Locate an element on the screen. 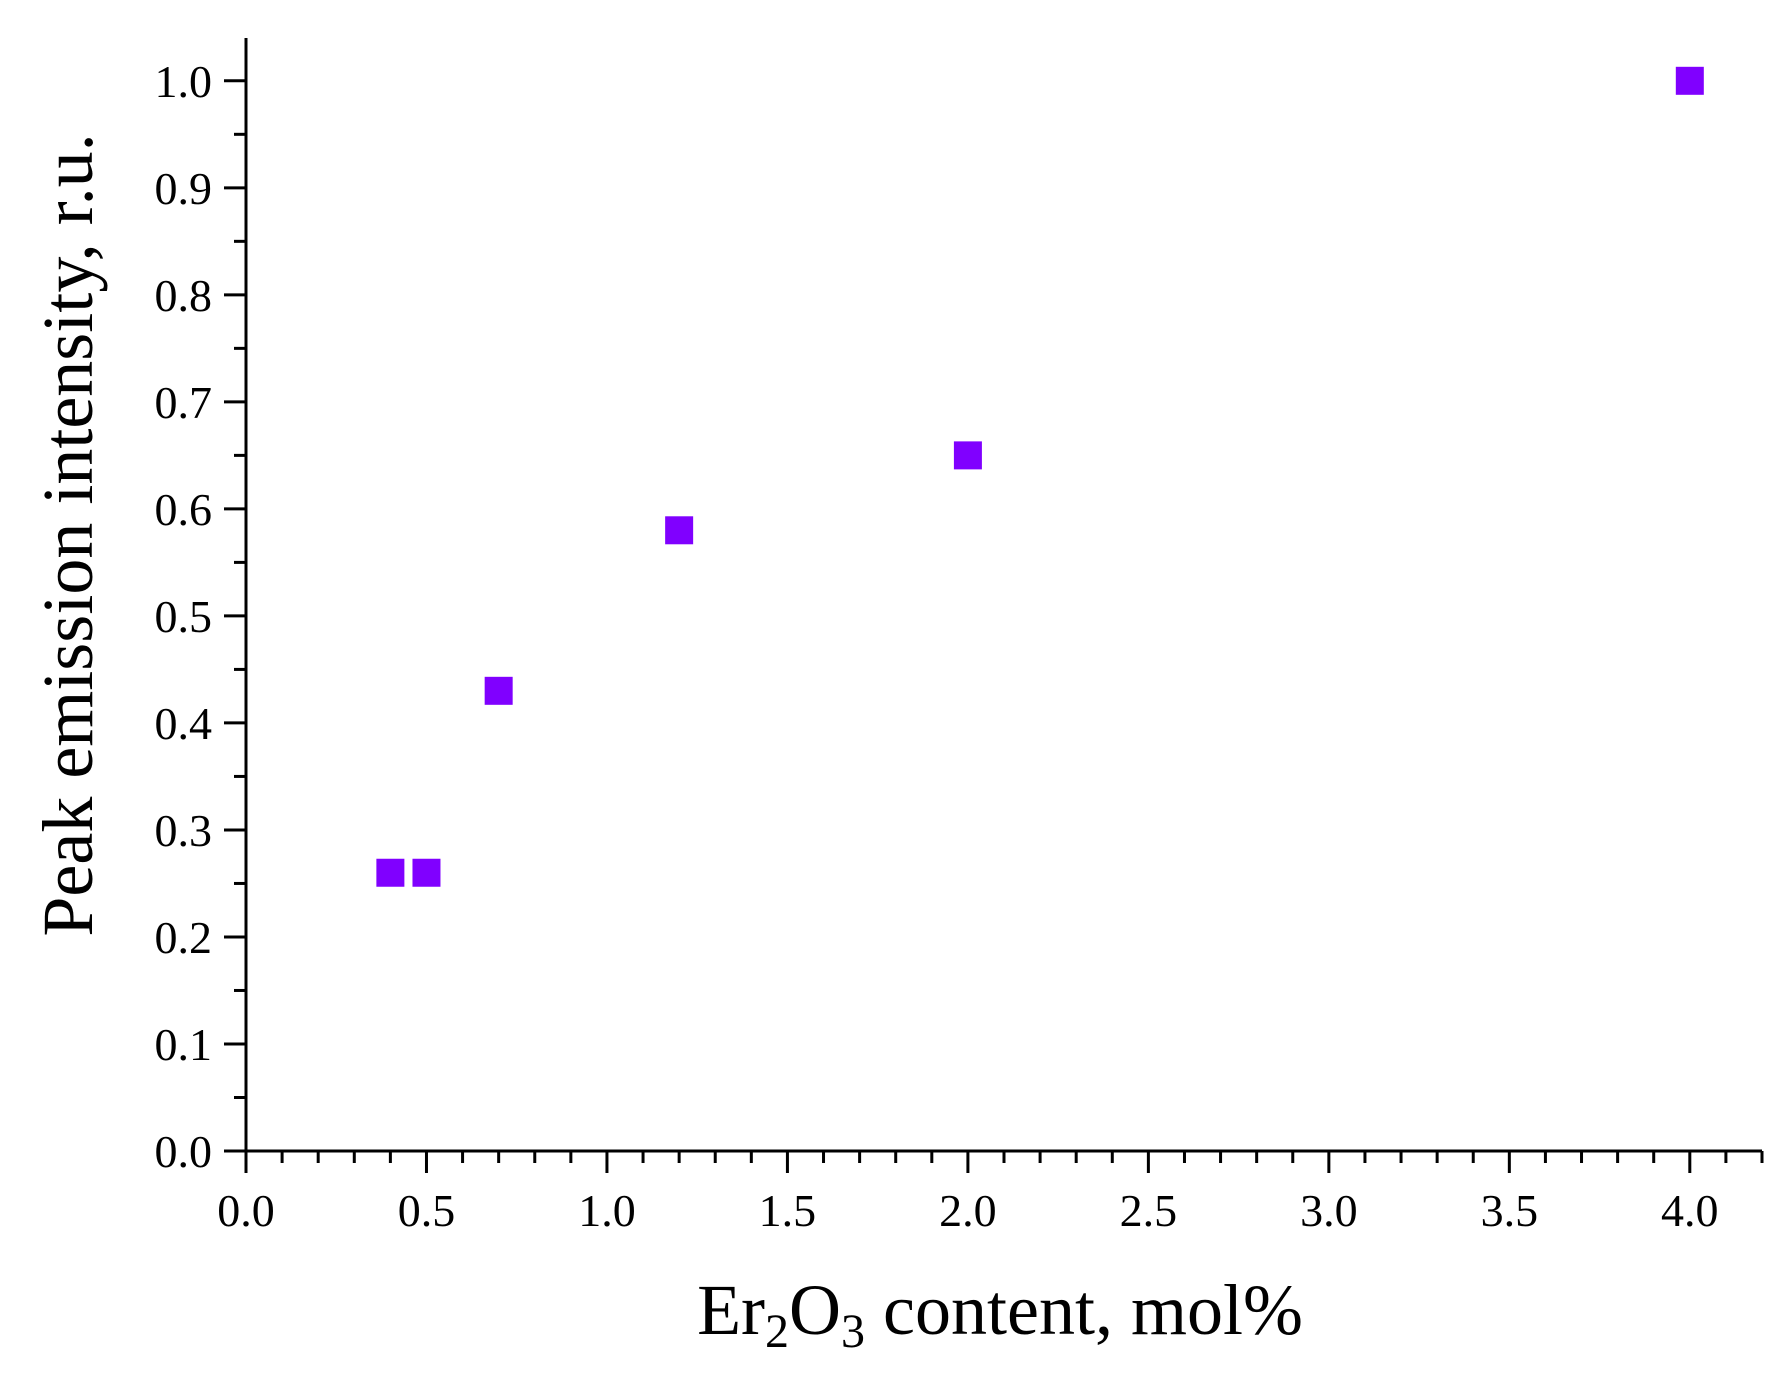 The height and width of the screenshot is (1390, 1790). x-tick-labels: 0.0 0.5 1.0 1.5 2.0 2.5 3.0 3.5 4.0 is located at coordinates (967, 1210).